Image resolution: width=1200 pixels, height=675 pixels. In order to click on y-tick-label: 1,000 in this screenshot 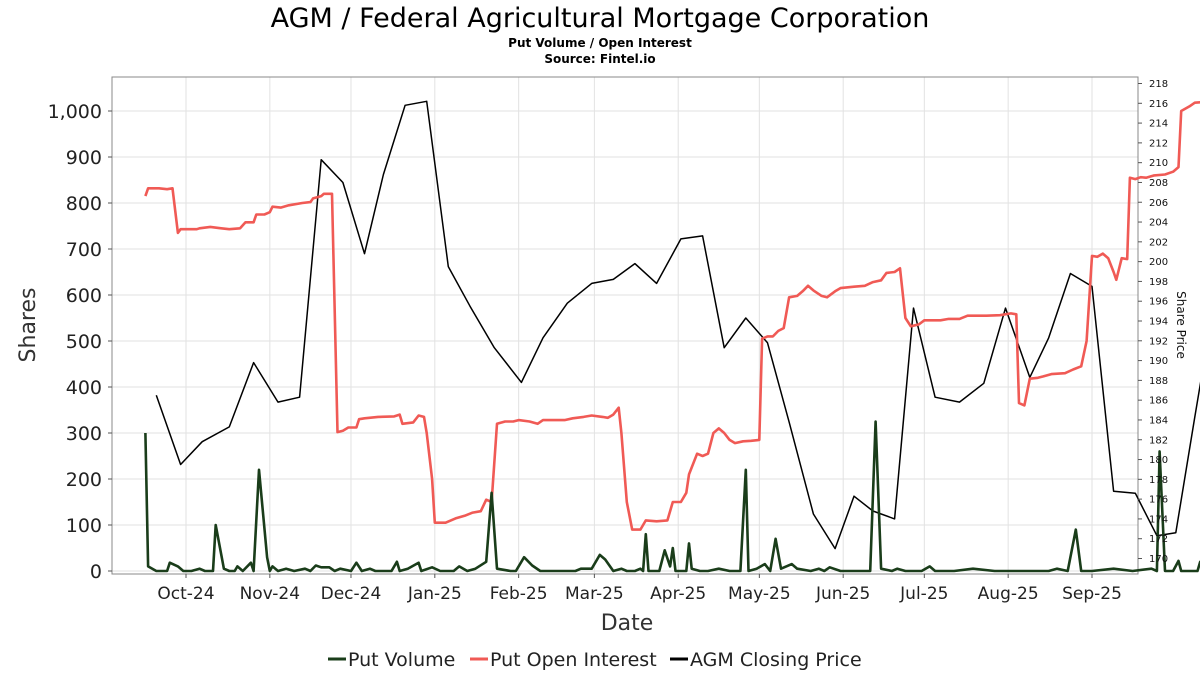, I will do `click(75, 112)`.